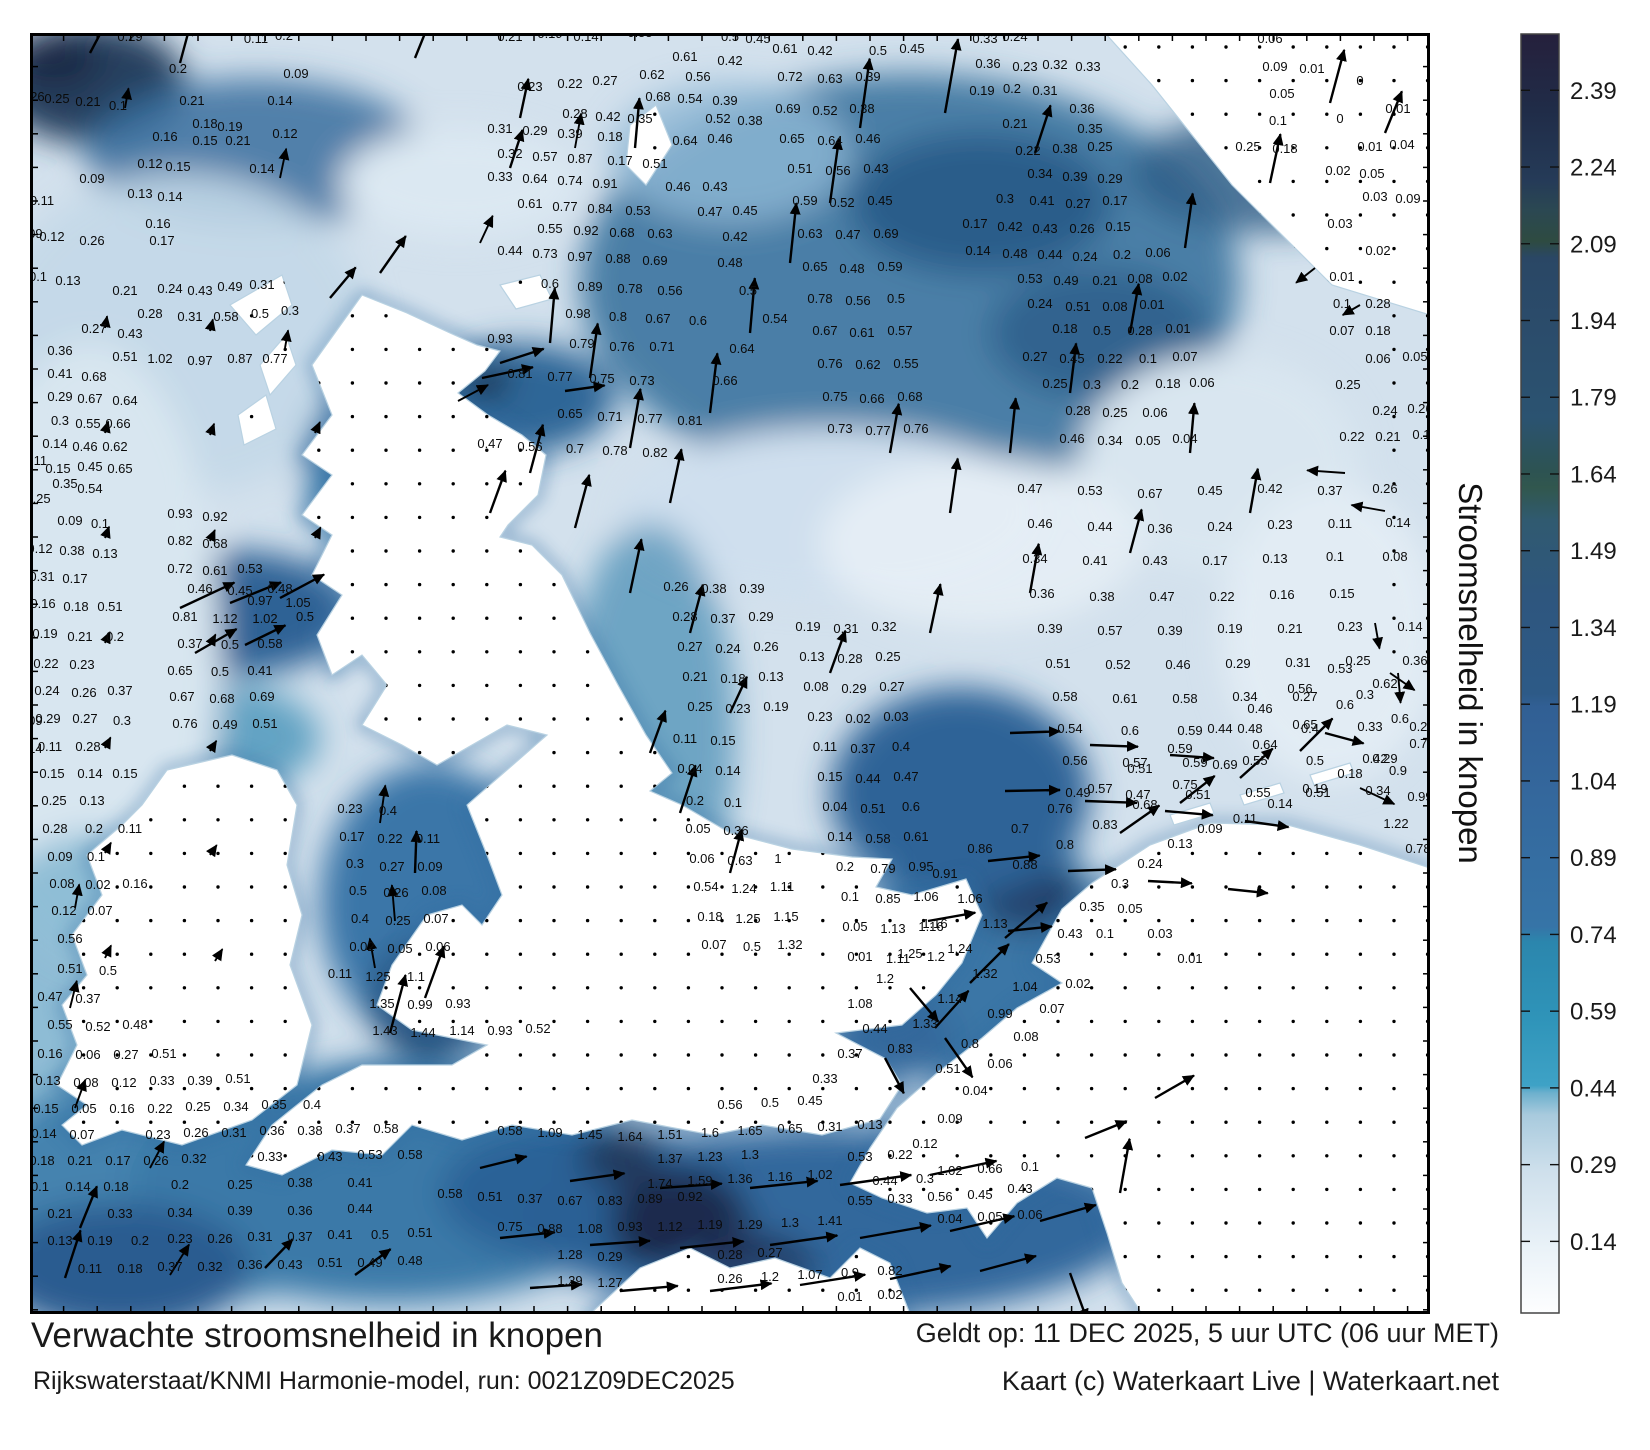  I want to click on svg-text: 0.46, so click(1259, 708).